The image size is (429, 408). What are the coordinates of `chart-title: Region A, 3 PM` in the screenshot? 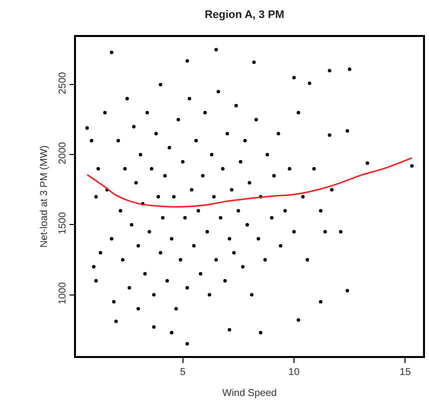 It's located at (244, 14).